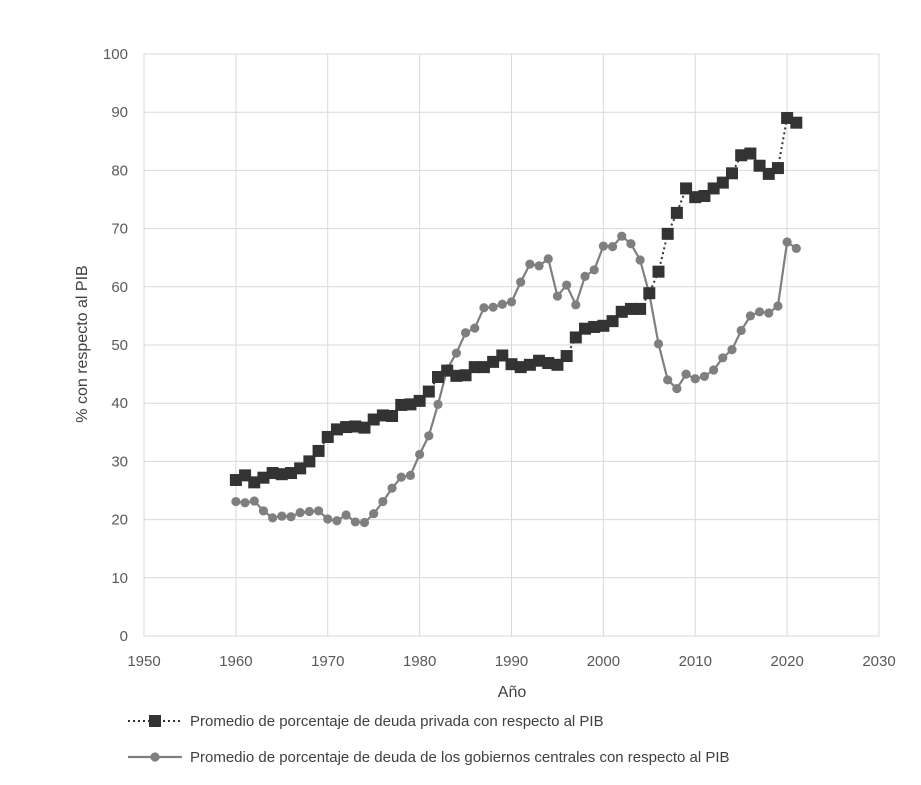  What do you see at coordinates (327, 661) in the screenshot?
I see `x-tick-label: 1970` at bounding box center [327, 661].